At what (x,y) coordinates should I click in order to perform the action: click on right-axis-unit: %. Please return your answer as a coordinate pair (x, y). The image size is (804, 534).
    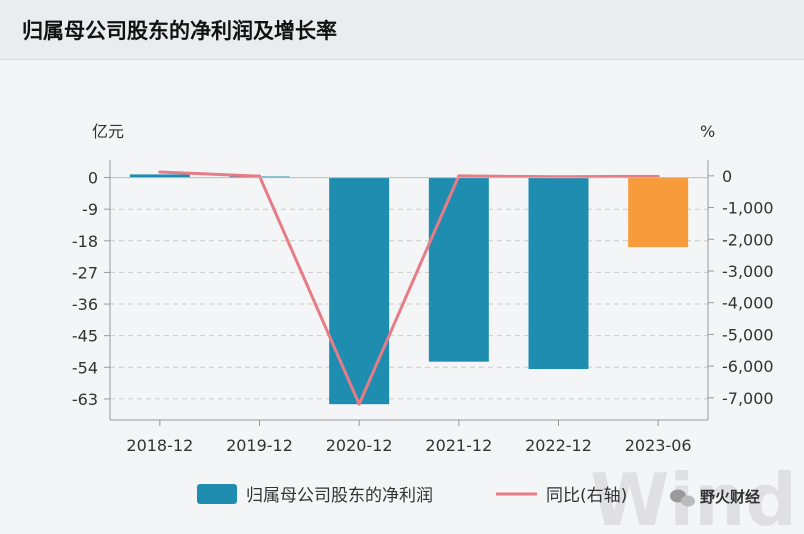
    Looking at the image, I should click on (707, 131).